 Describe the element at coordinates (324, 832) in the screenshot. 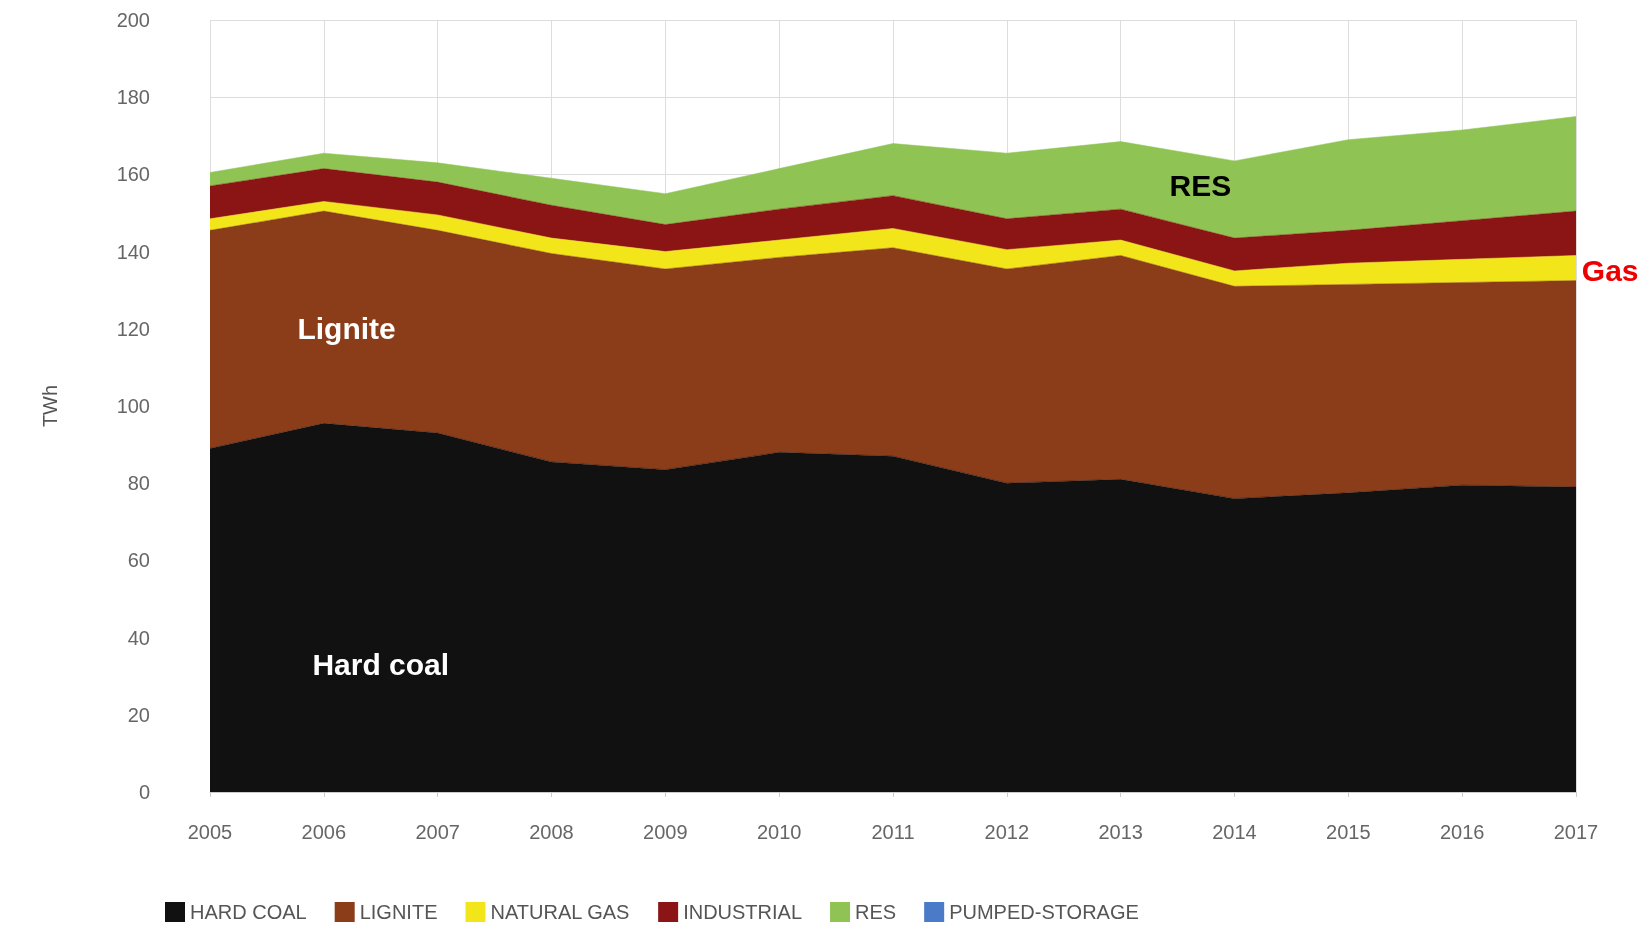

I see `x-tick-label: 2006` at that location.